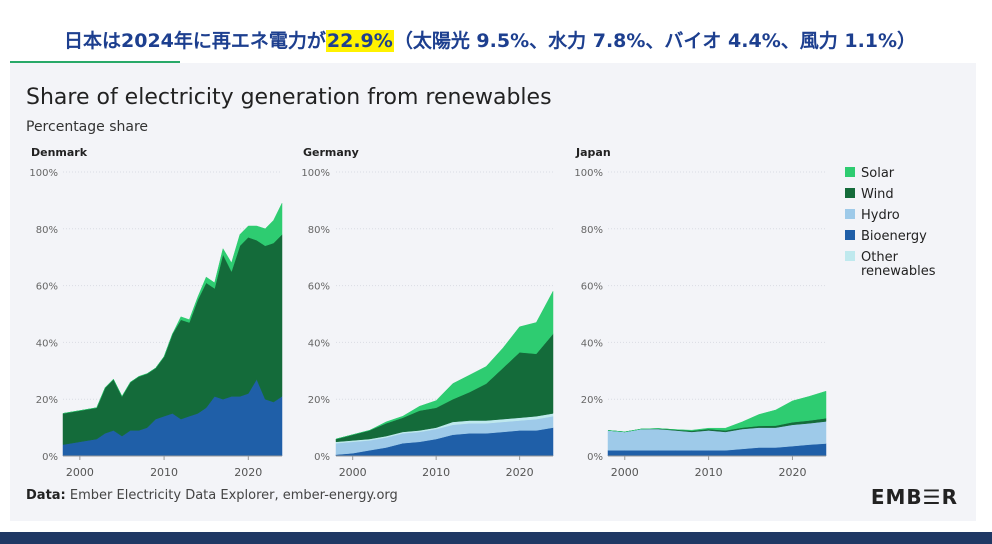 Image resolution: width=992 pixels, height=544 pixels. What do you see at coordinates (322, 457) in the screenshot?
I see `ytick-germany: 0%` at bounding box center [322, 457].